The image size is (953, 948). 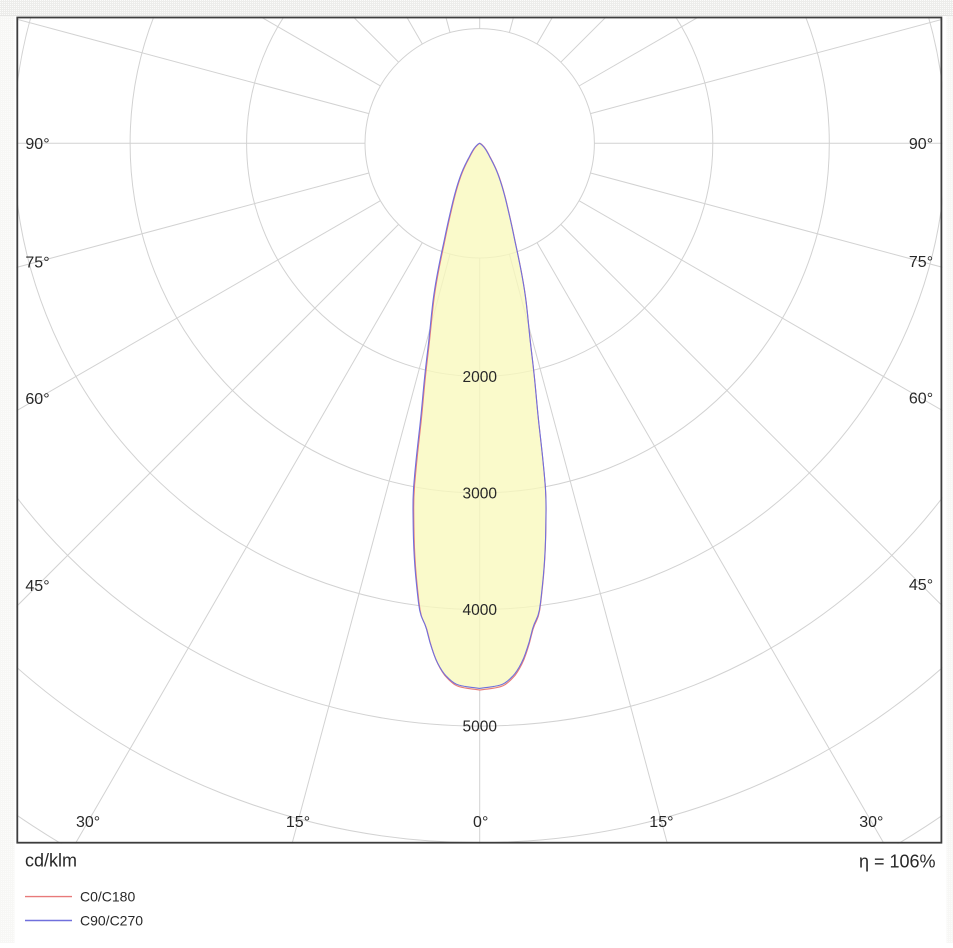 What do you see at coordinates (111, 921) in the screenshot?
I see `svg-text: C90/C270` at bounding box center [111, 921].